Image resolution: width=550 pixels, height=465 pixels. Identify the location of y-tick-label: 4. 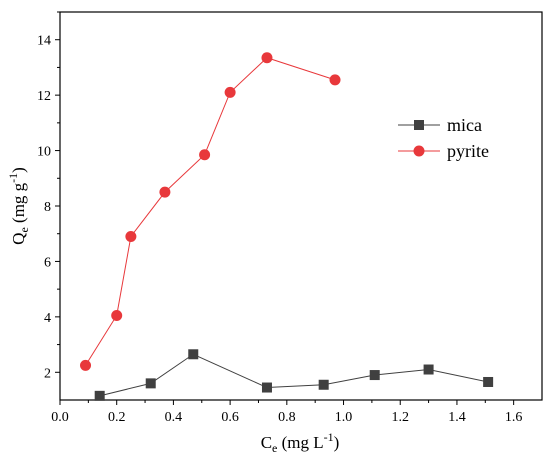
(47, 318).